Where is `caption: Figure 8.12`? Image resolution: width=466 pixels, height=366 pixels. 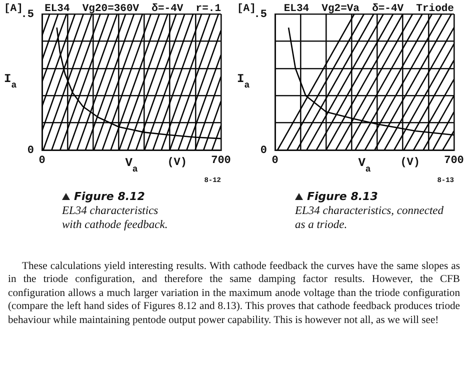
caption: Figure 8.12 is located at coordinates (109, 196).